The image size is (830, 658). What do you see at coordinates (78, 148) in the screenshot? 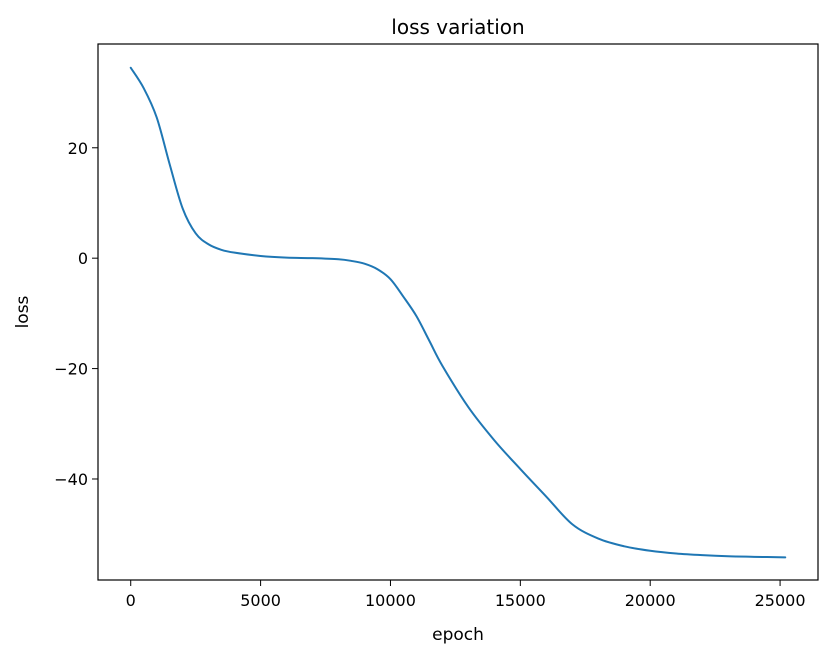
I see `y-tick-label: 20` at bounding box center [78, 148].